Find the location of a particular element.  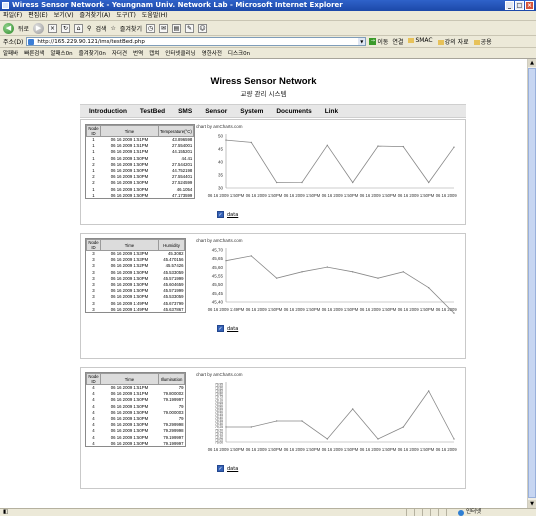

minimize-icon: _ is located at coordinates (509, 5).